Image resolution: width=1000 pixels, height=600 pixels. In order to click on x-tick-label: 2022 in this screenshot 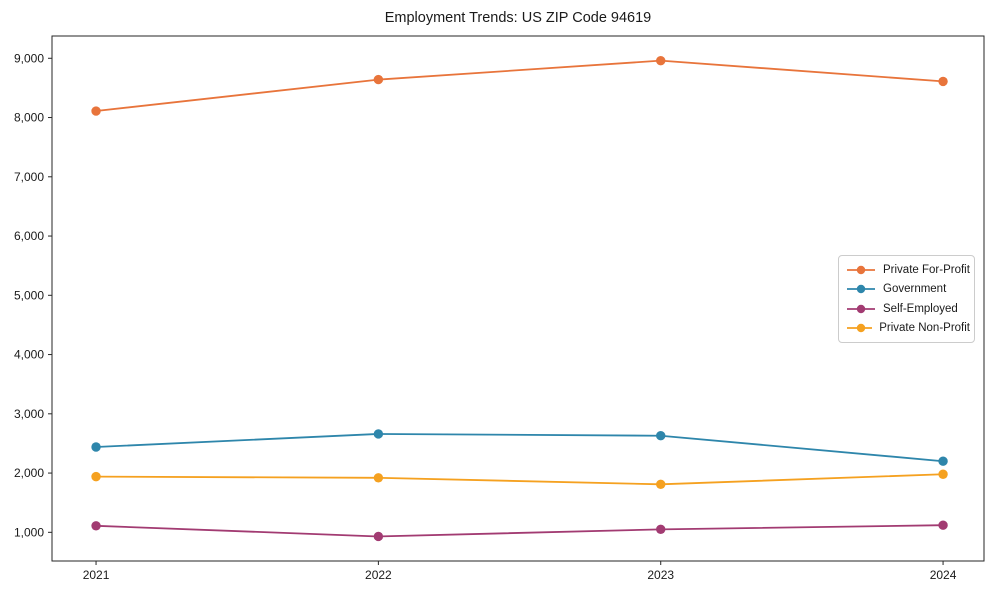, I will do `click(378, 575)`.